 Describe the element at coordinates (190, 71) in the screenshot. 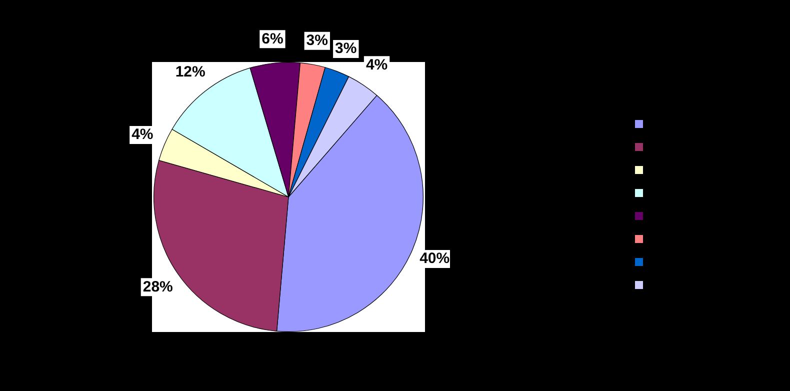

I see `data-label: 12%` at that location.